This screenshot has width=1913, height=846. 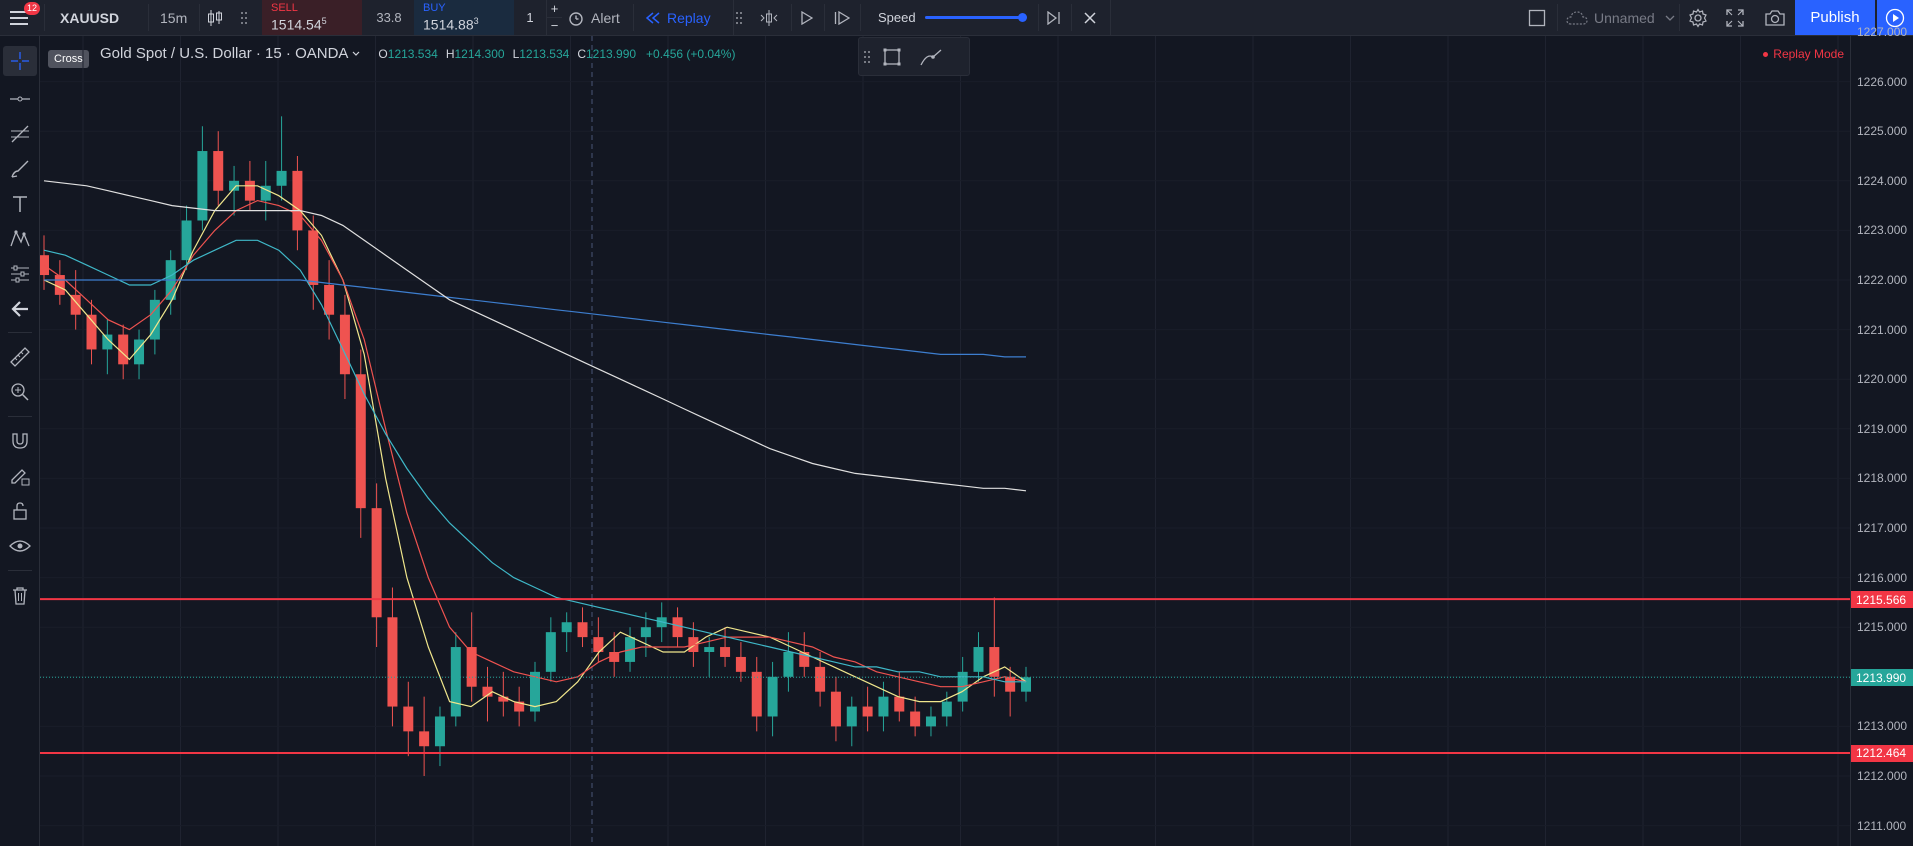 I want to click on rectangle-icon, so click(x=892, y=57).